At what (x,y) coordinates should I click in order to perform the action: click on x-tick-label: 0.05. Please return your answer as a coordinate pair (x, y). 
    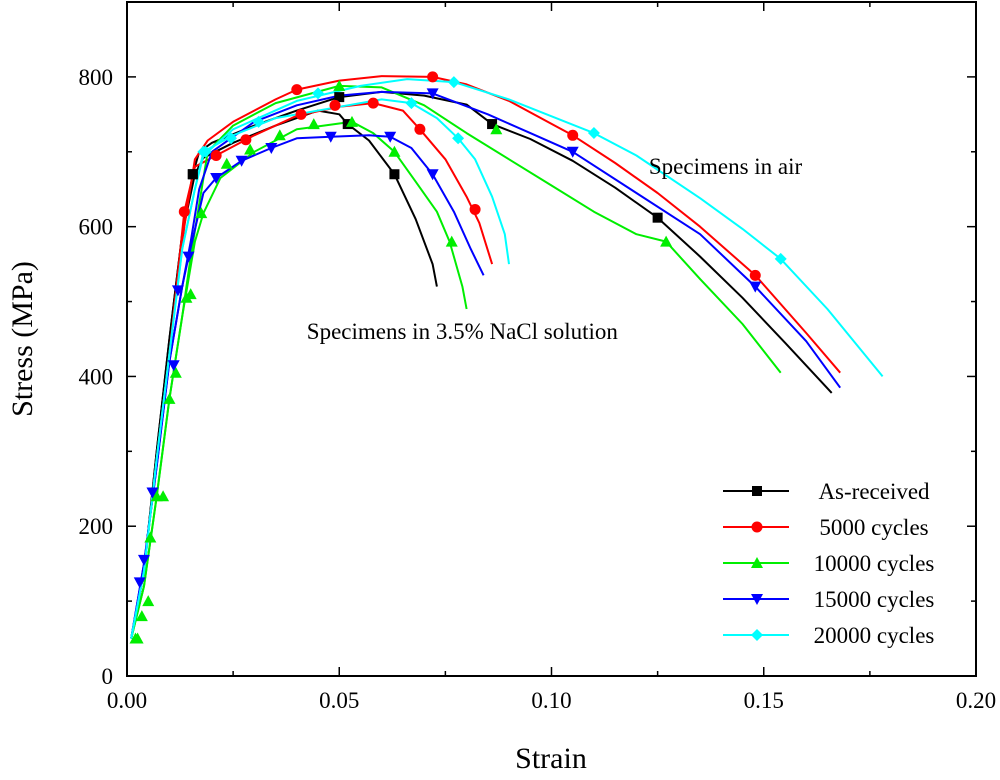
    Looking at the image, I should click on (339, 700).